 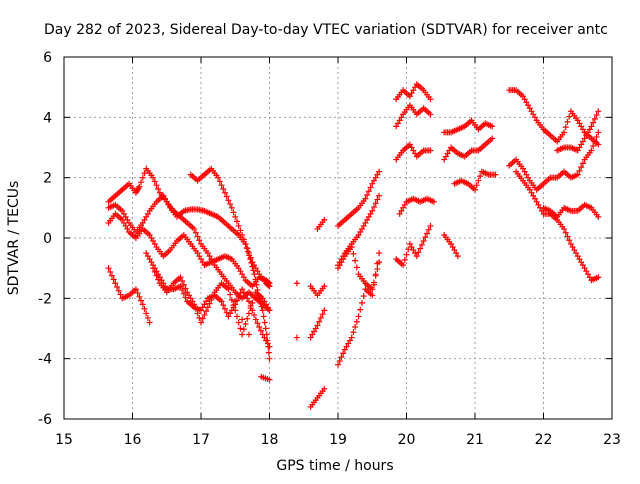 What do you see at coordinates (189, 250) in the screenshot?
I see `series-track-c` at bounding box center [189, 250].